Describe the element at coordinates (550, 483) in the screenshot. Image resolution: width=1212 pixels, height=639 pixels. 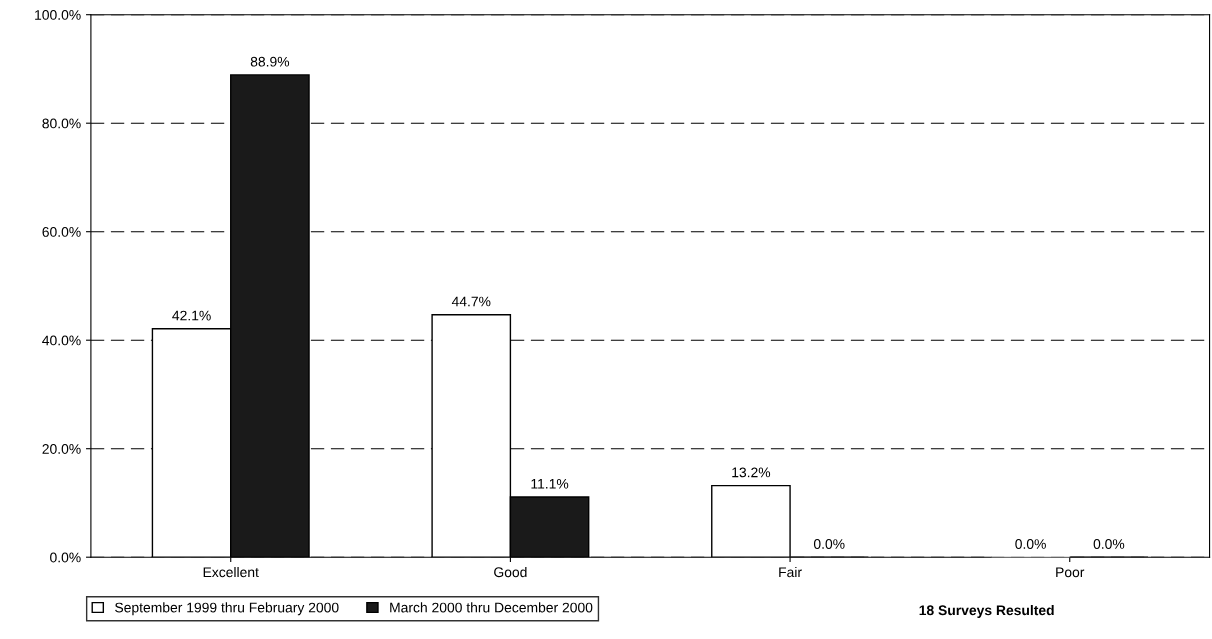
I see `data-label: 11.1%` at that location.